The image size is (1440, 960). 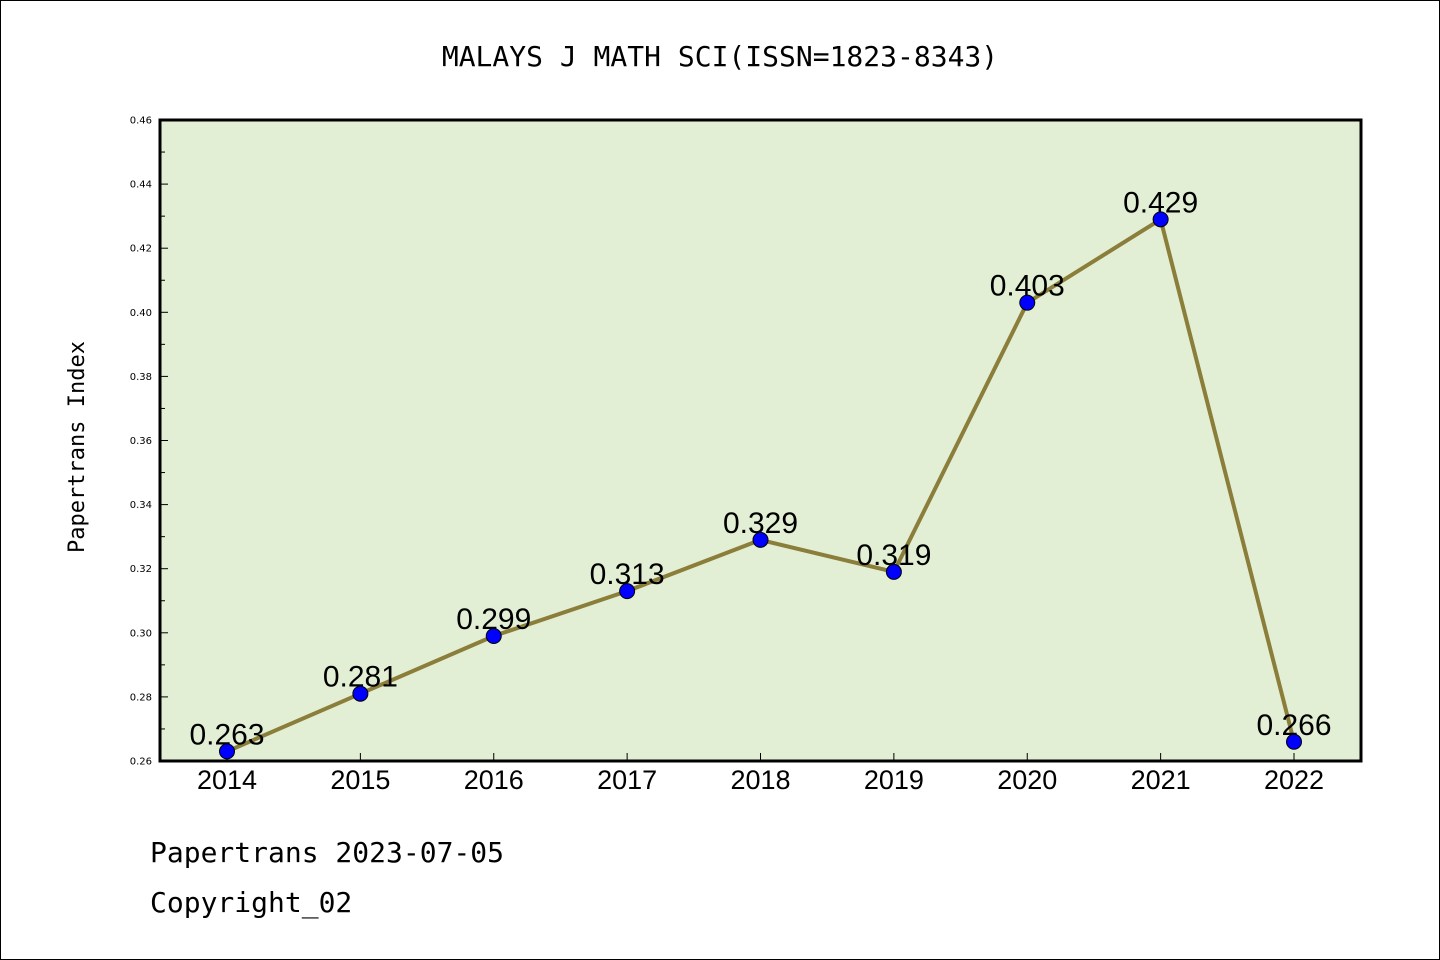 What do you see at coordinates (141, 377) in the screenshot?
I see `y-tick-label: 0.38` at bounding box center [141, 377].